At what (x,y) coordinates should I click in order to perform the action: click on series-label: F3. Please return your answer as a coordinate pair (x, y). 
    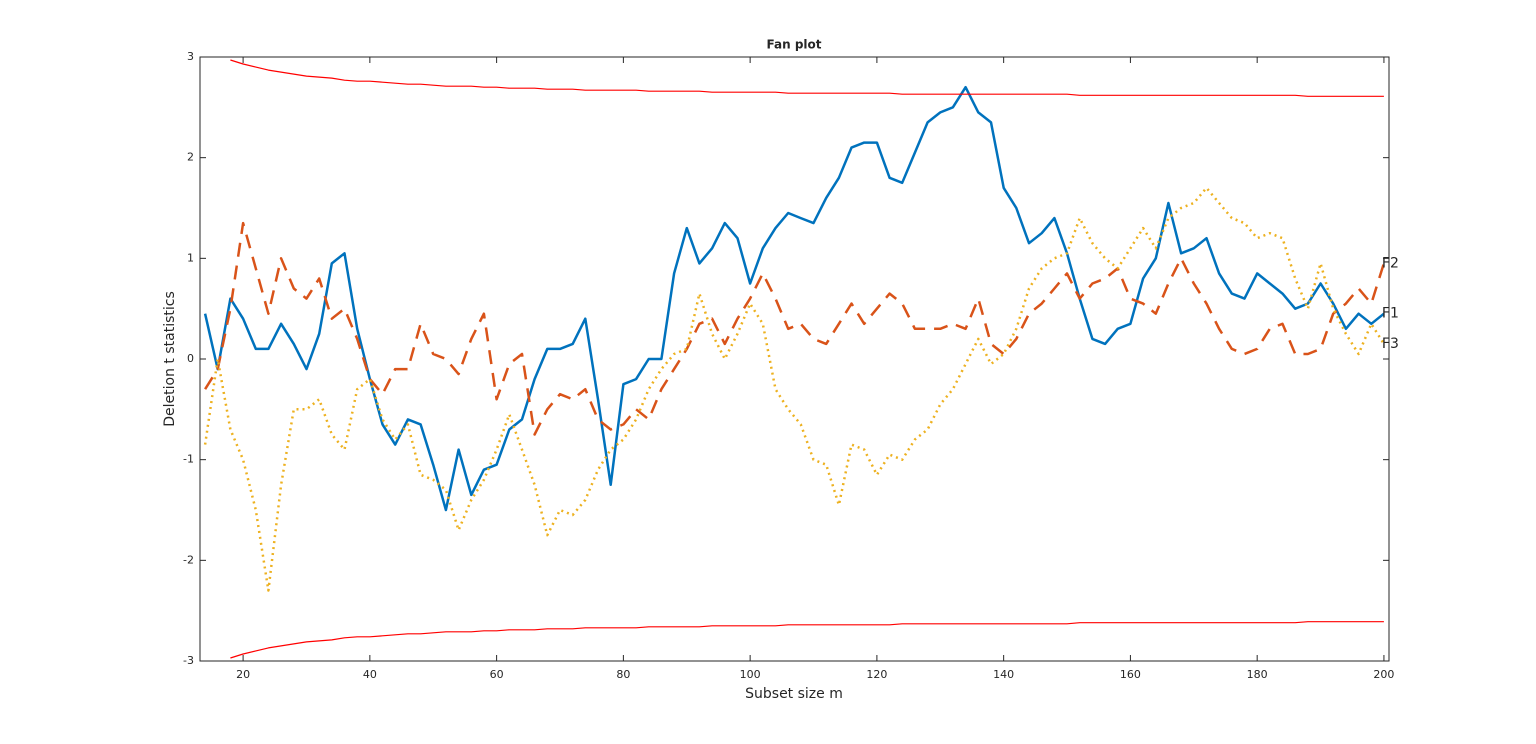
    Looking at the image, I should click on (1390, 344).